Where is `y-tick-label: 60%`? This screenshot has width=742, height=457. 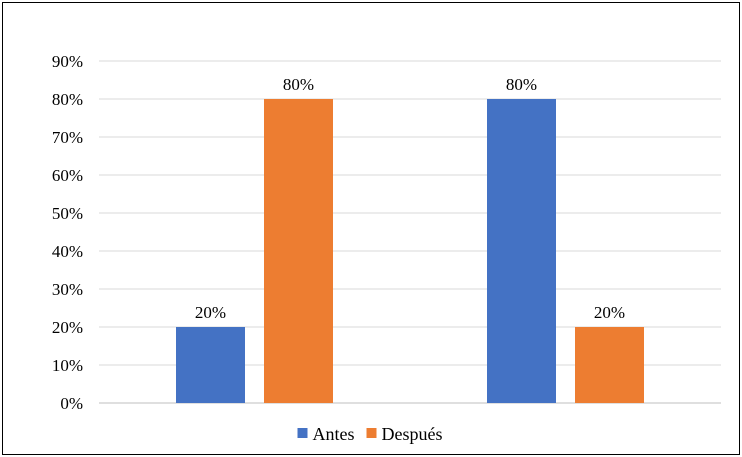
y-tick-label: 60% is located at coordinates (67, 175).